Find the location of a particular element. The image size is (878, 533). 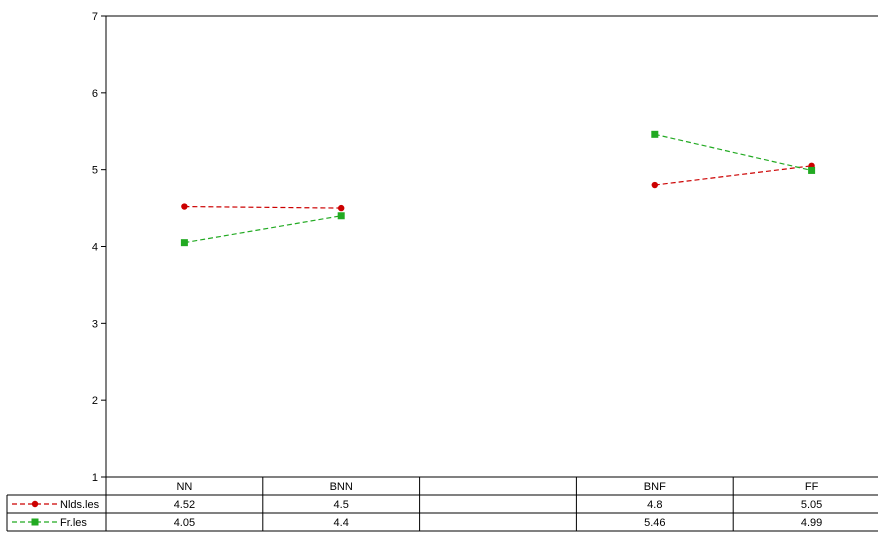

data-label: 4.99 is located at coordinates (811, 523).